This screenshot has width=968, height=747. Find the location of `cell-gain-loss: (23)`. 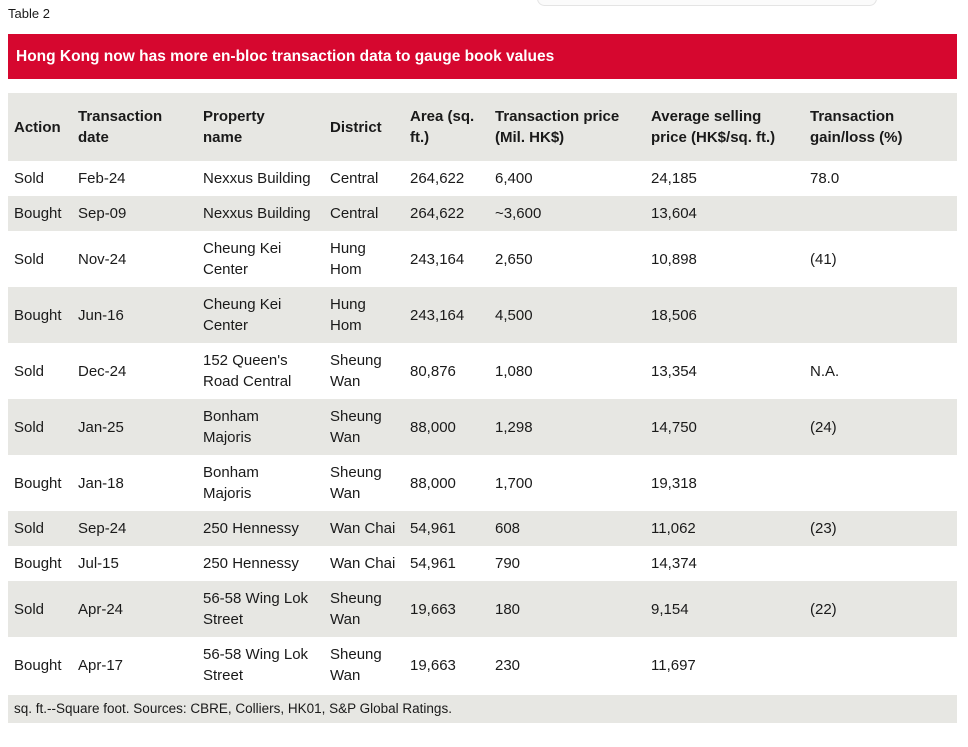

cell-gain-loss: (23) is located at coordinates (823, 528).